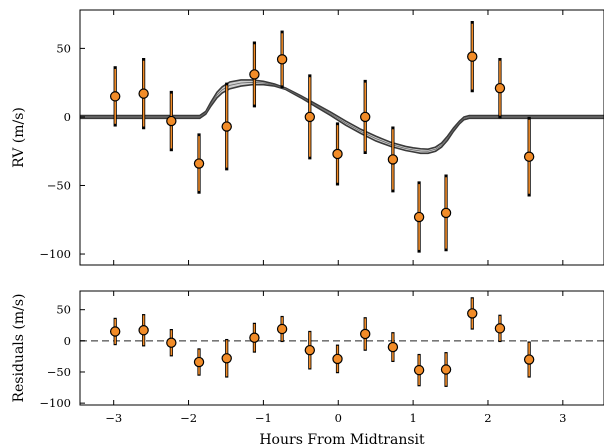 The image size is (604, 448). I want to click on x-axis-label: Hours From Midtransit, so click(342, 440).